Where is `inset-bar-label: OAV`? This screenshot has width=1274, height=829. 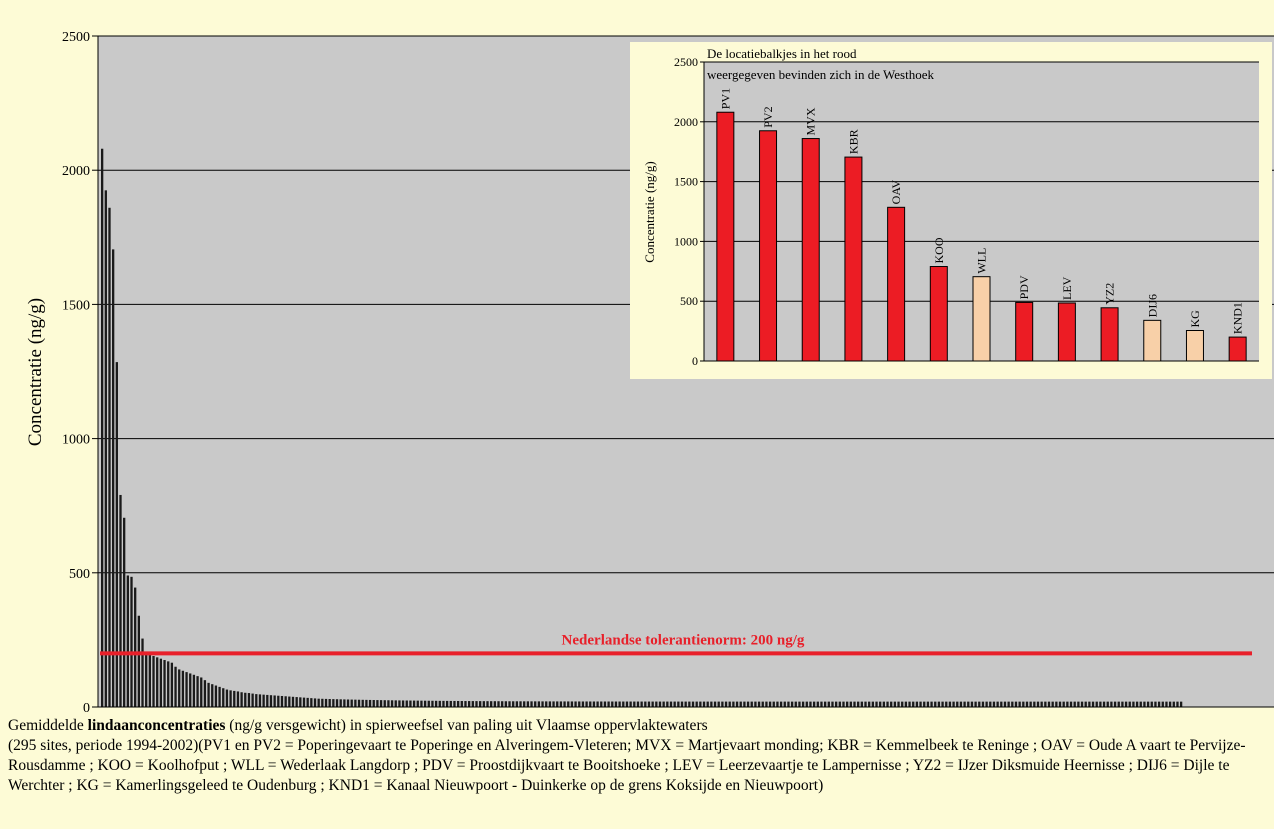
inset-bar-label: OAV is located at coordinates (896, 192).